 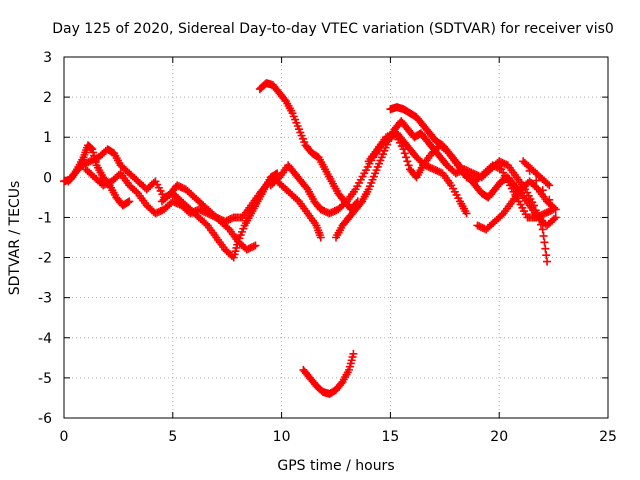 I want to click on y-tick-label: -3, so click(x=45, y=299).